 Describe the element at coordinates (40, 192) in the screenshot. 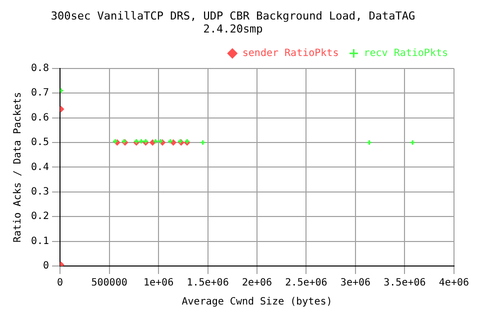

I see `y-tick-label: 0.3` at that location.